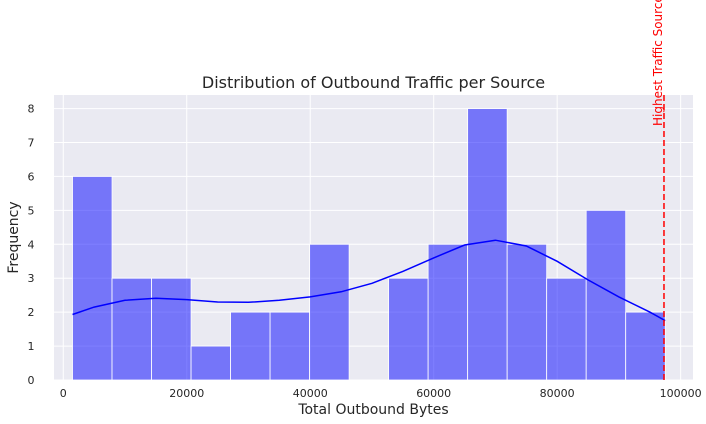 The image size is (706, 424). Describe the element at coordinates (381, 393) in the screenshot. I see `x-axis-ticks: 0 20000 40000 60000 80000 100000` at that location.